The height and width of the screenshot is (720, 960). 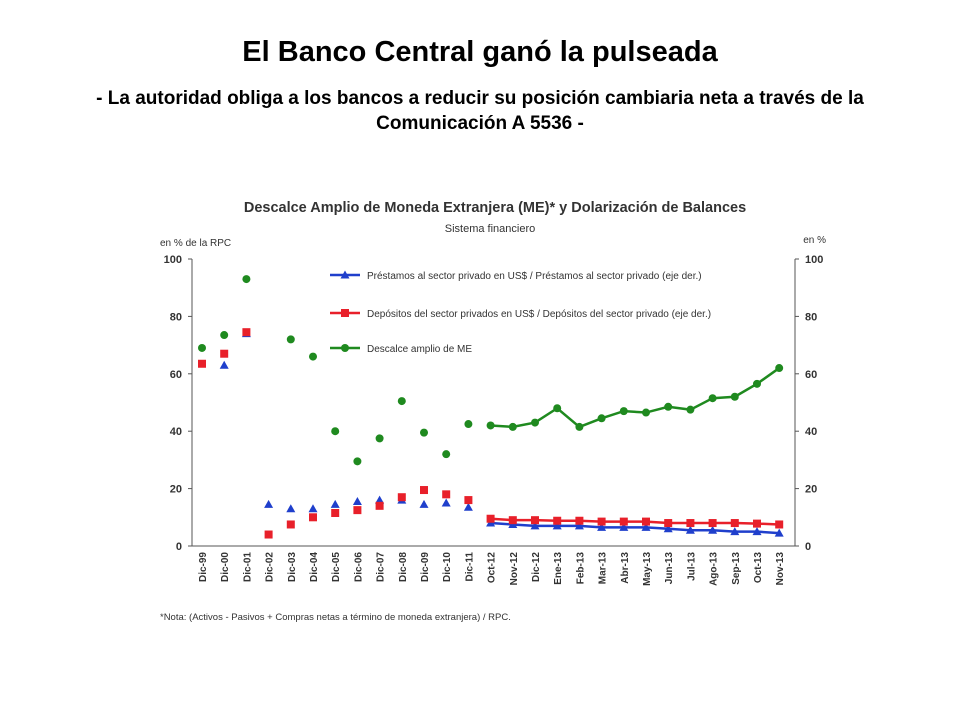 I want to click on x-tick-label: Dic-05, so click(x=336, y=567).